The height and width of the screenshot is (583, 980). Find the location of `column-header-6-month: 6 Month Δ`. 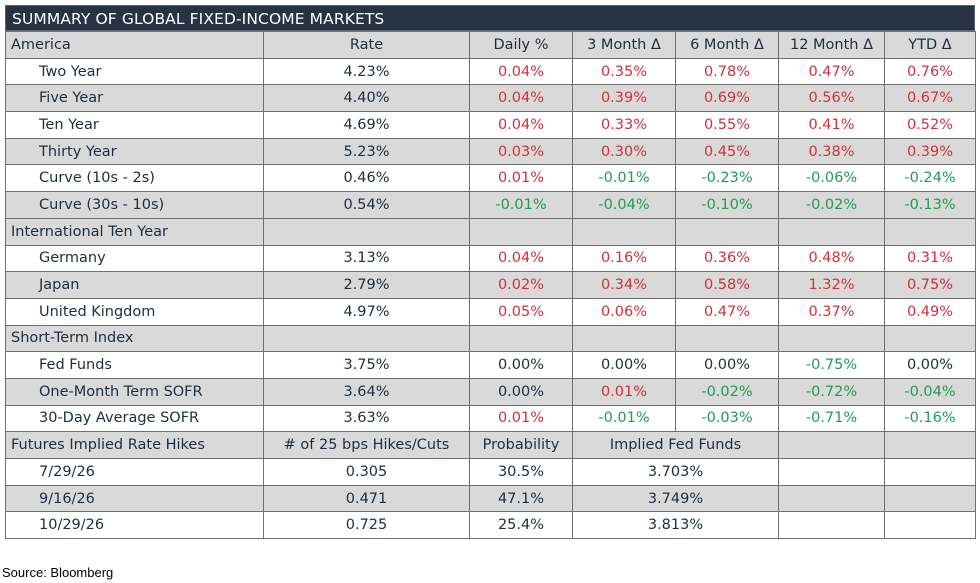

column-header-6-month: 6 Month Δ is located at coordinates (727, 45).